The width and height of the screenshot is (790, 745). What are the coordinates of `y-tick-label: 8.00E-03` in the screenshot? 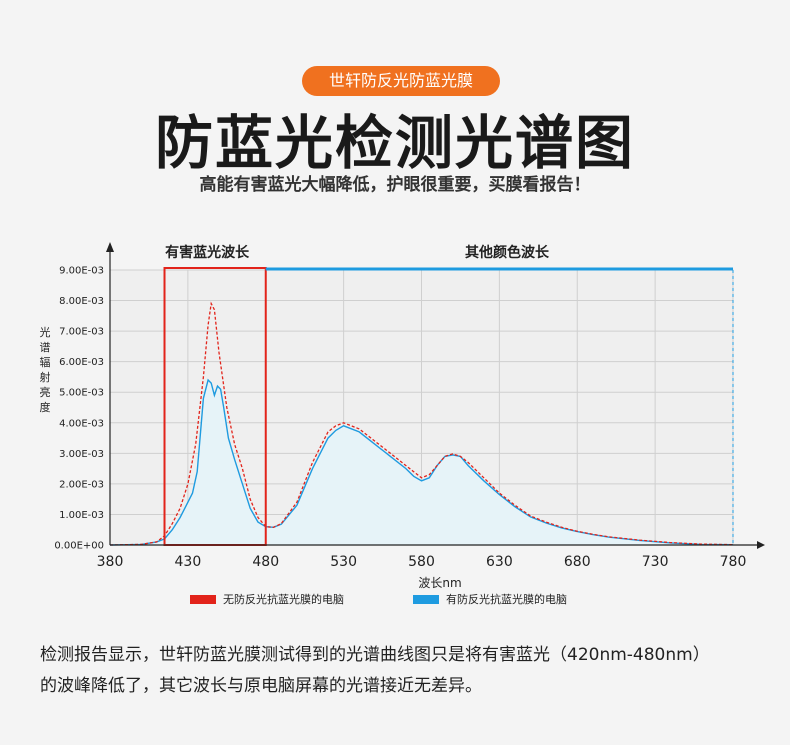 It's located at (81, 301).